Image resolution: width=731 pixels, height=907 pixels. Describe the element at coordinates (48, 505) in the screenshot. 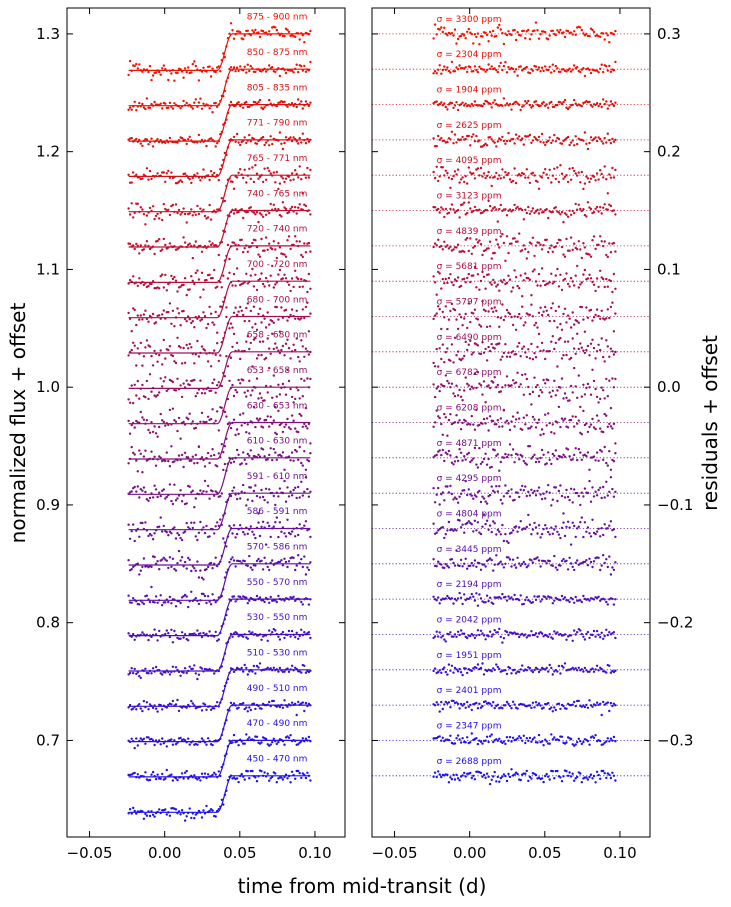

I see `y-tick-label: 0.9` at that location.